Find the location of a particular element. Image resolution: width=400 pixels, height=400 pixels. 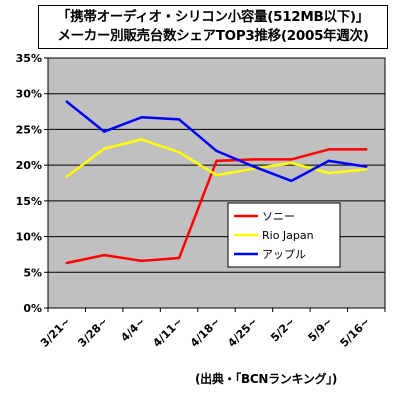

x-tick-label: 4/25~ is located at coordinates (242, 332).